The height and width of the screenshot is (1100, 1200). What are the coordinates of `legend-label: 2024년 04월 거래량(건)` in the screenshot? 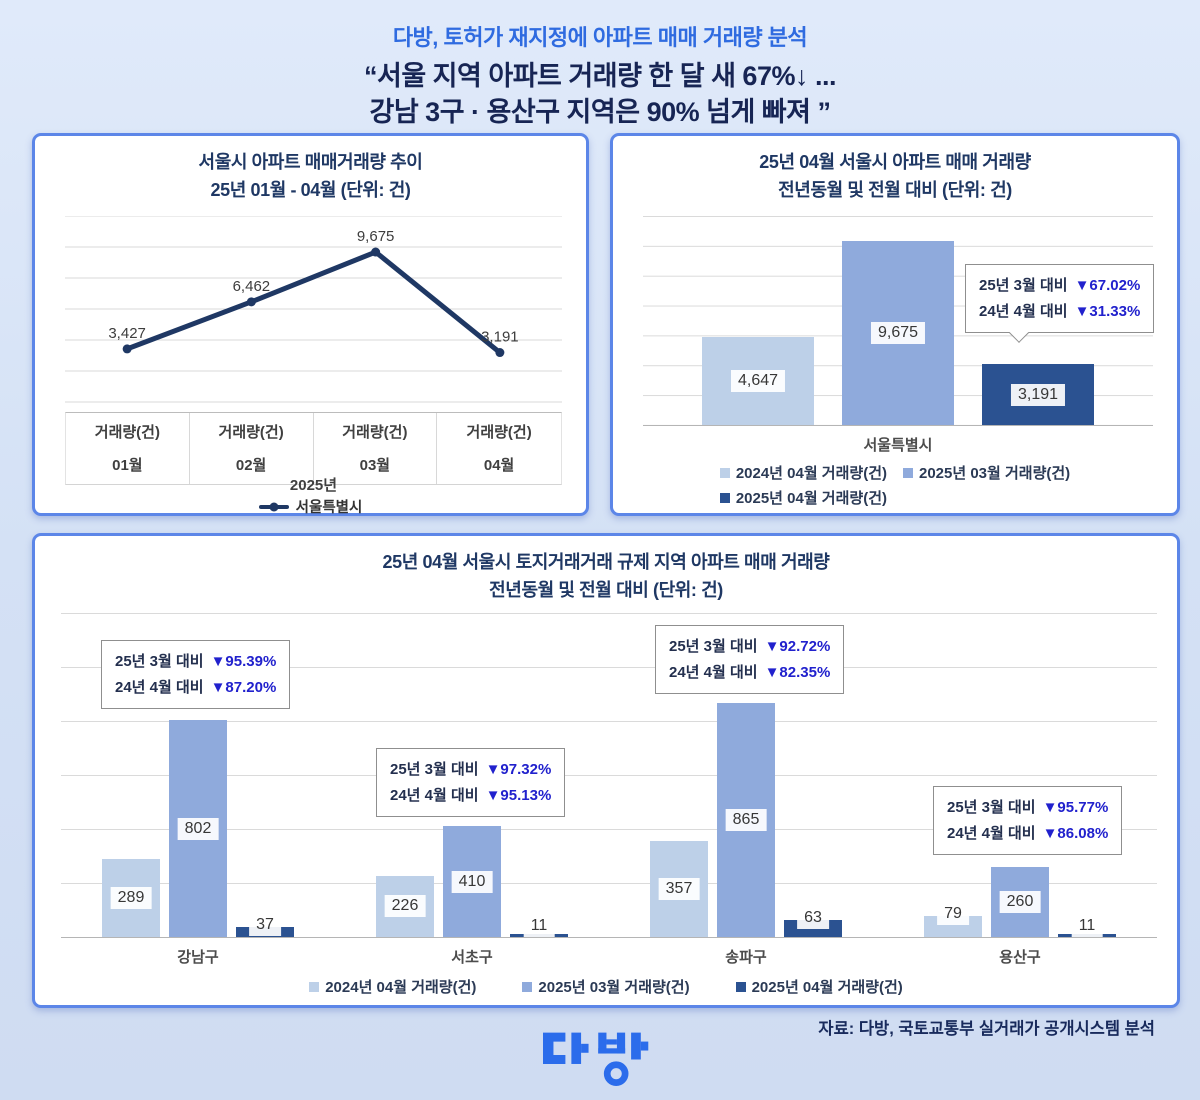 It's located at (811, 473).